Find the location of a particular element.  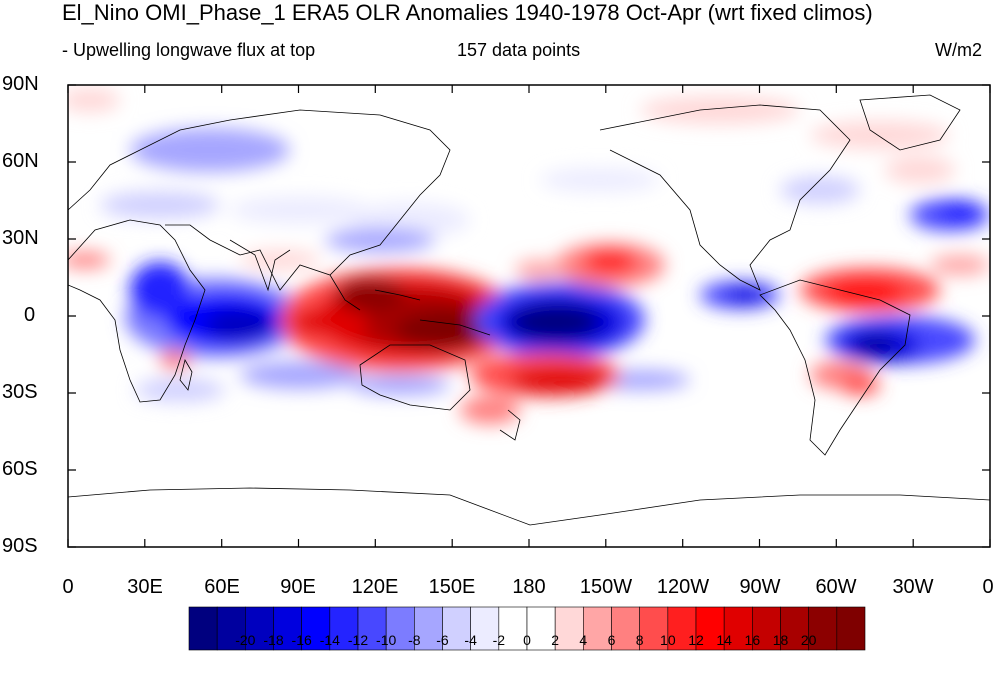

x-tick-label: 60E is located at coordinates (222, 587).